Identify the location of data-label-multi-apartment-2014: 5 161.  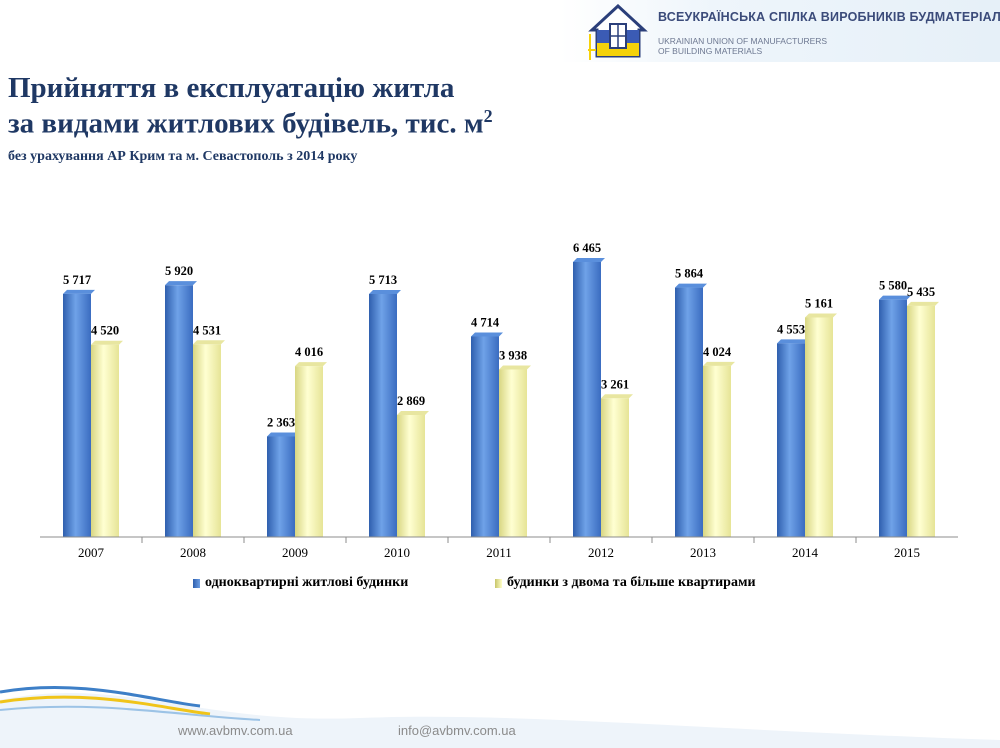
(819, 303).